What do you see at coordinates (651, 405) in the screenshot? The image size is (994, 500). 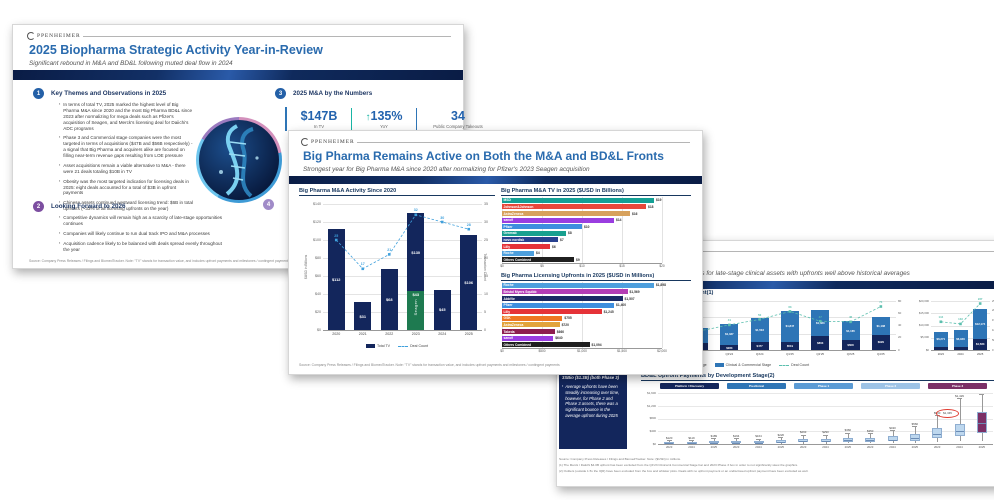 I see `y-axis-tick: $1,200` at bounding box center [651, 405].